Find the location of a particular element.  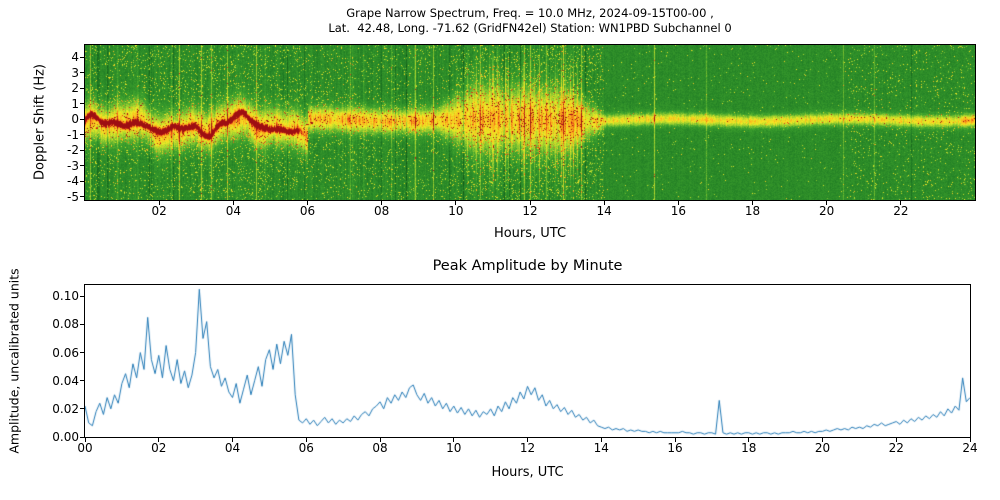

amplitude-ylabel: Amplitude, uncalibrated units is located at coordinates (14, 361).